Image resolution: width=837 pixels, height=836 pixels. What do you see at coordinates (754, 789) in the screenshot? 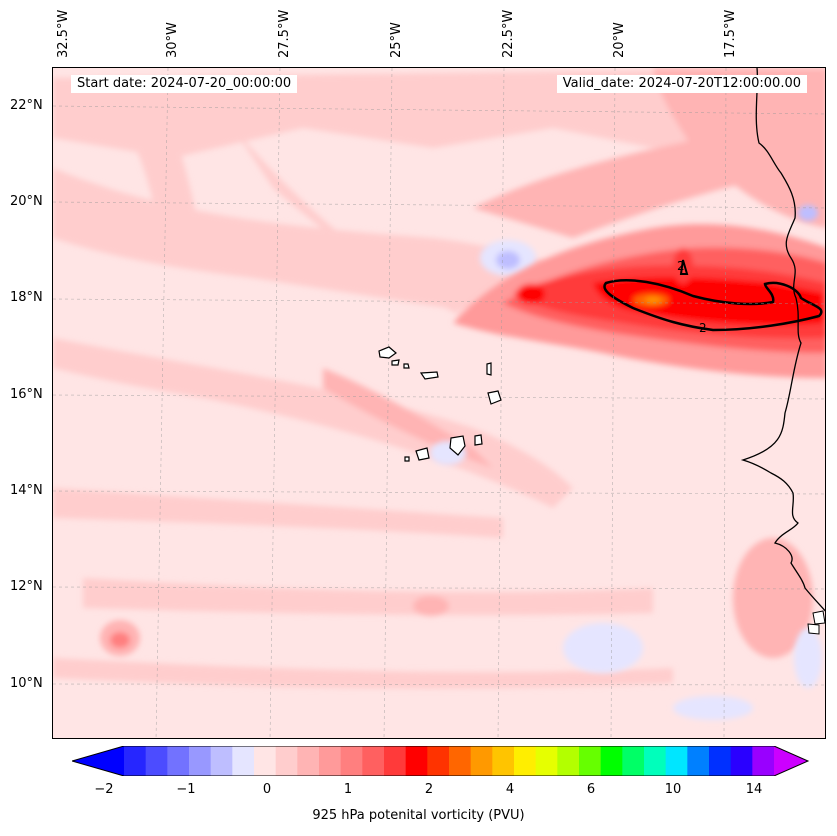
I see `colorbar-tick: 14` at bounding box center [754, 789].